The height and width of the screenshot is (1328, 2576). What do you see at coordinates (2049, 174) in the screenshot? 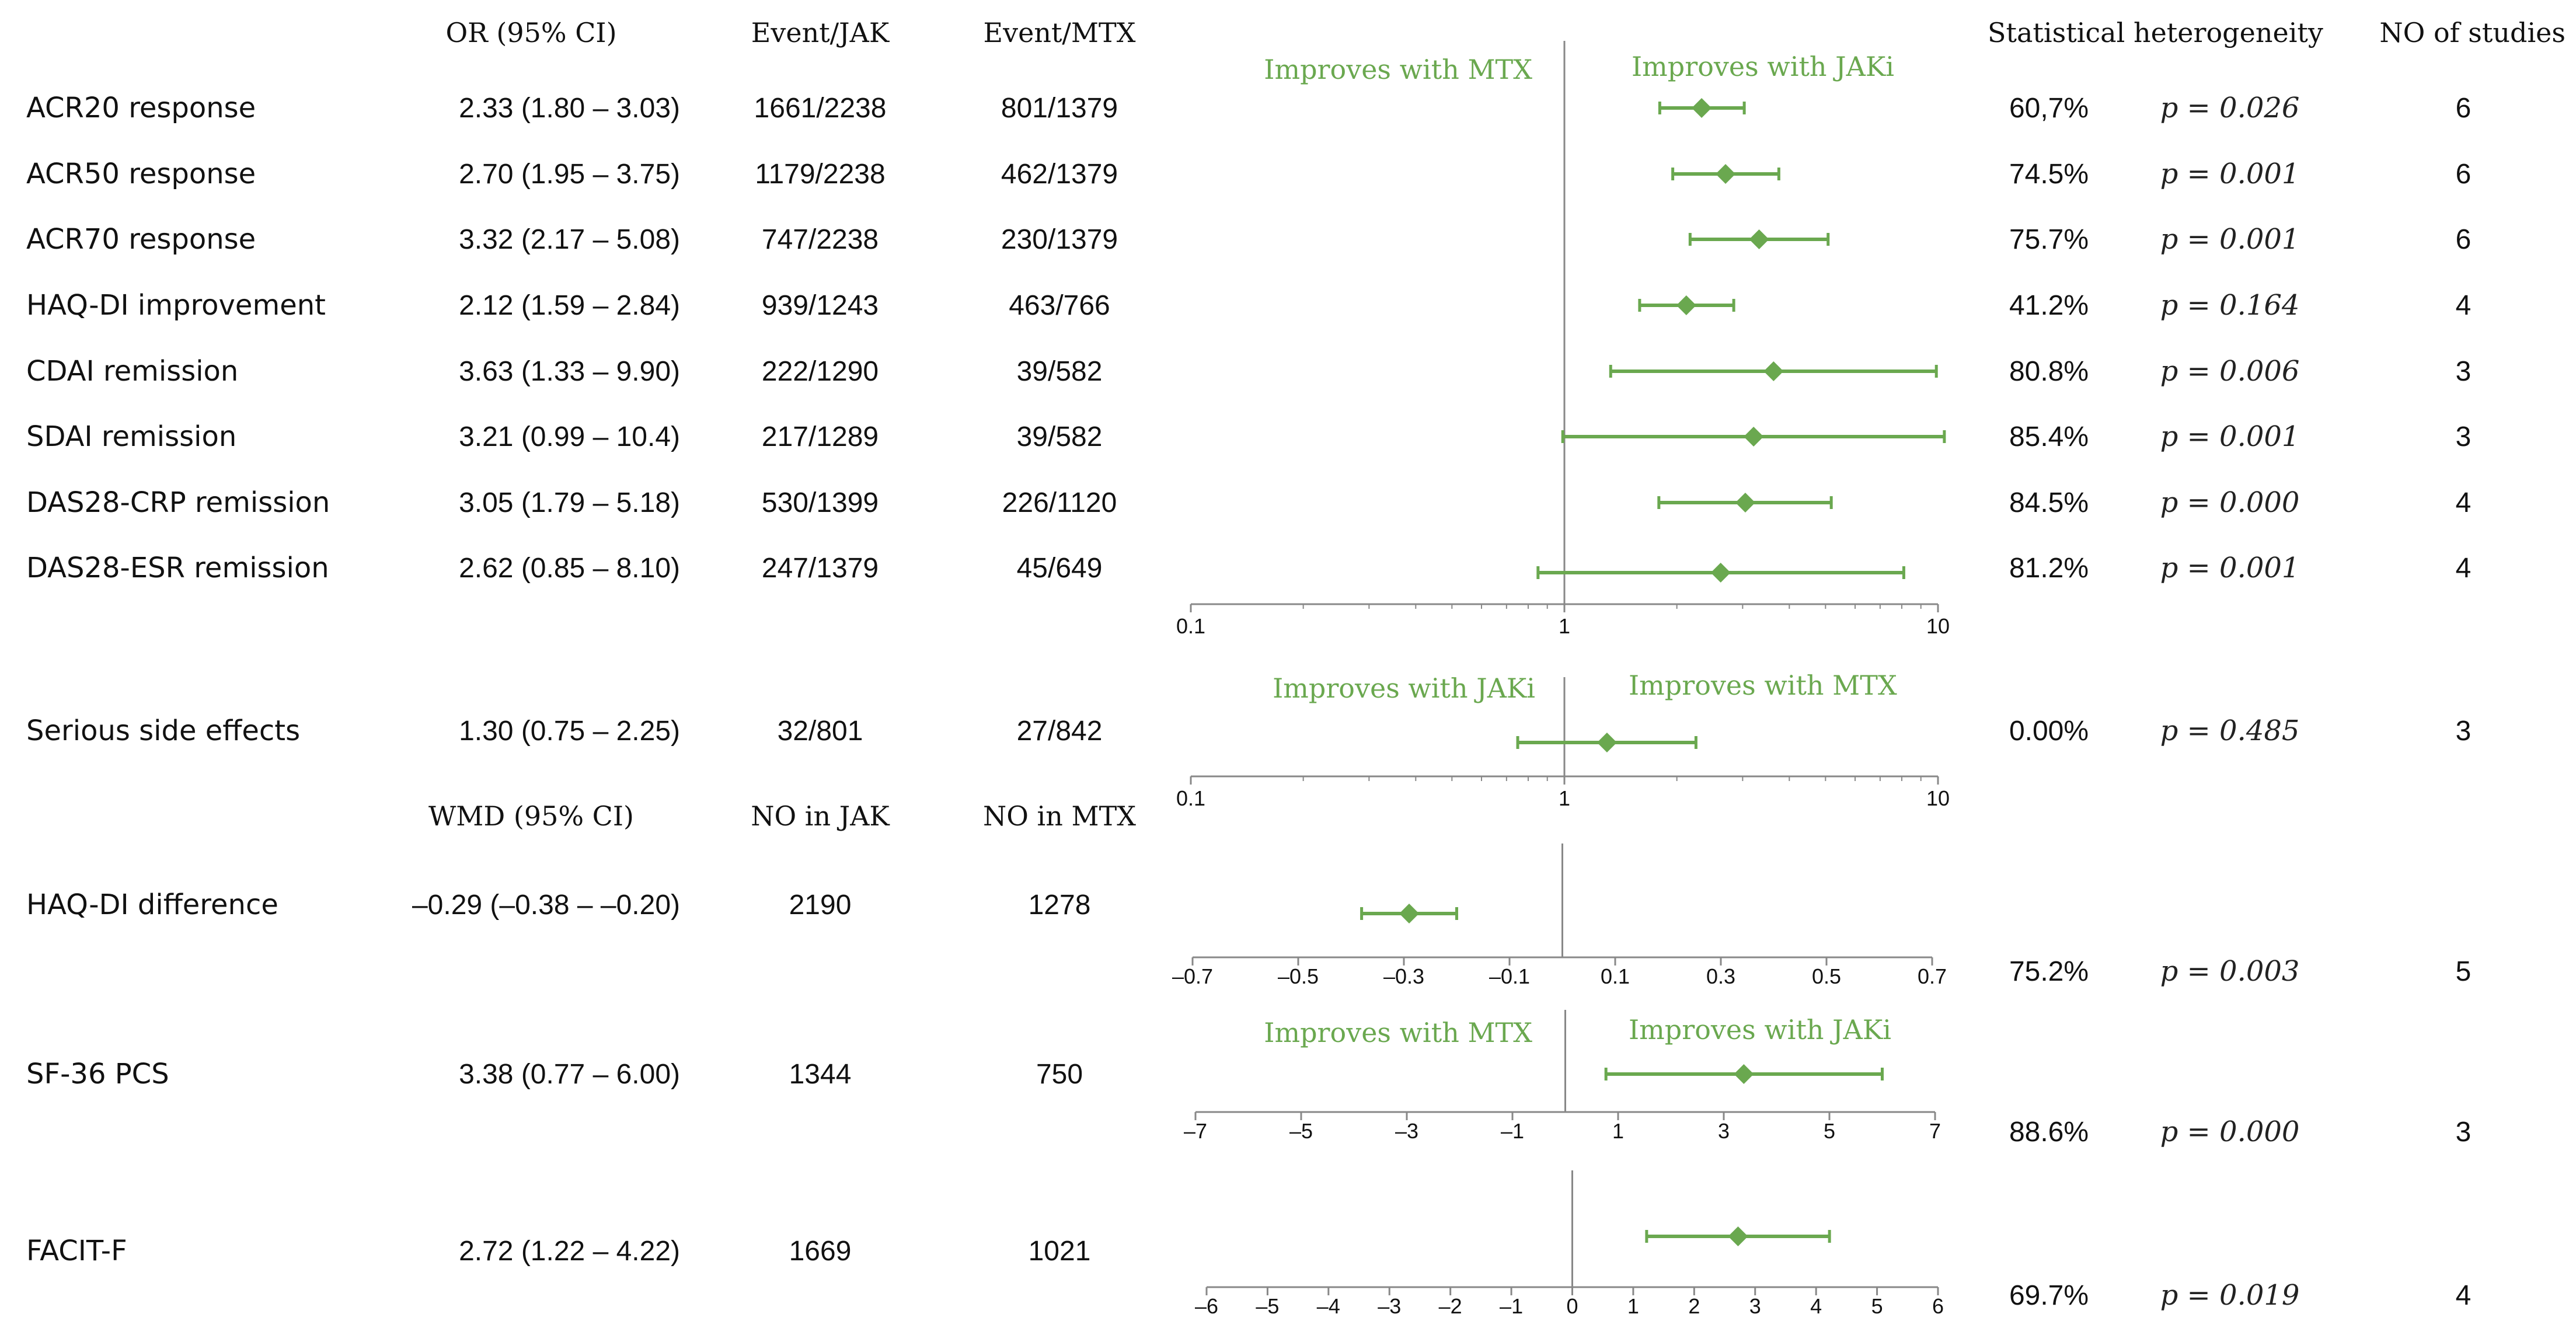
I see `row-heterogeneity-i2: 74.5%` at bounding box center [2049, 174].